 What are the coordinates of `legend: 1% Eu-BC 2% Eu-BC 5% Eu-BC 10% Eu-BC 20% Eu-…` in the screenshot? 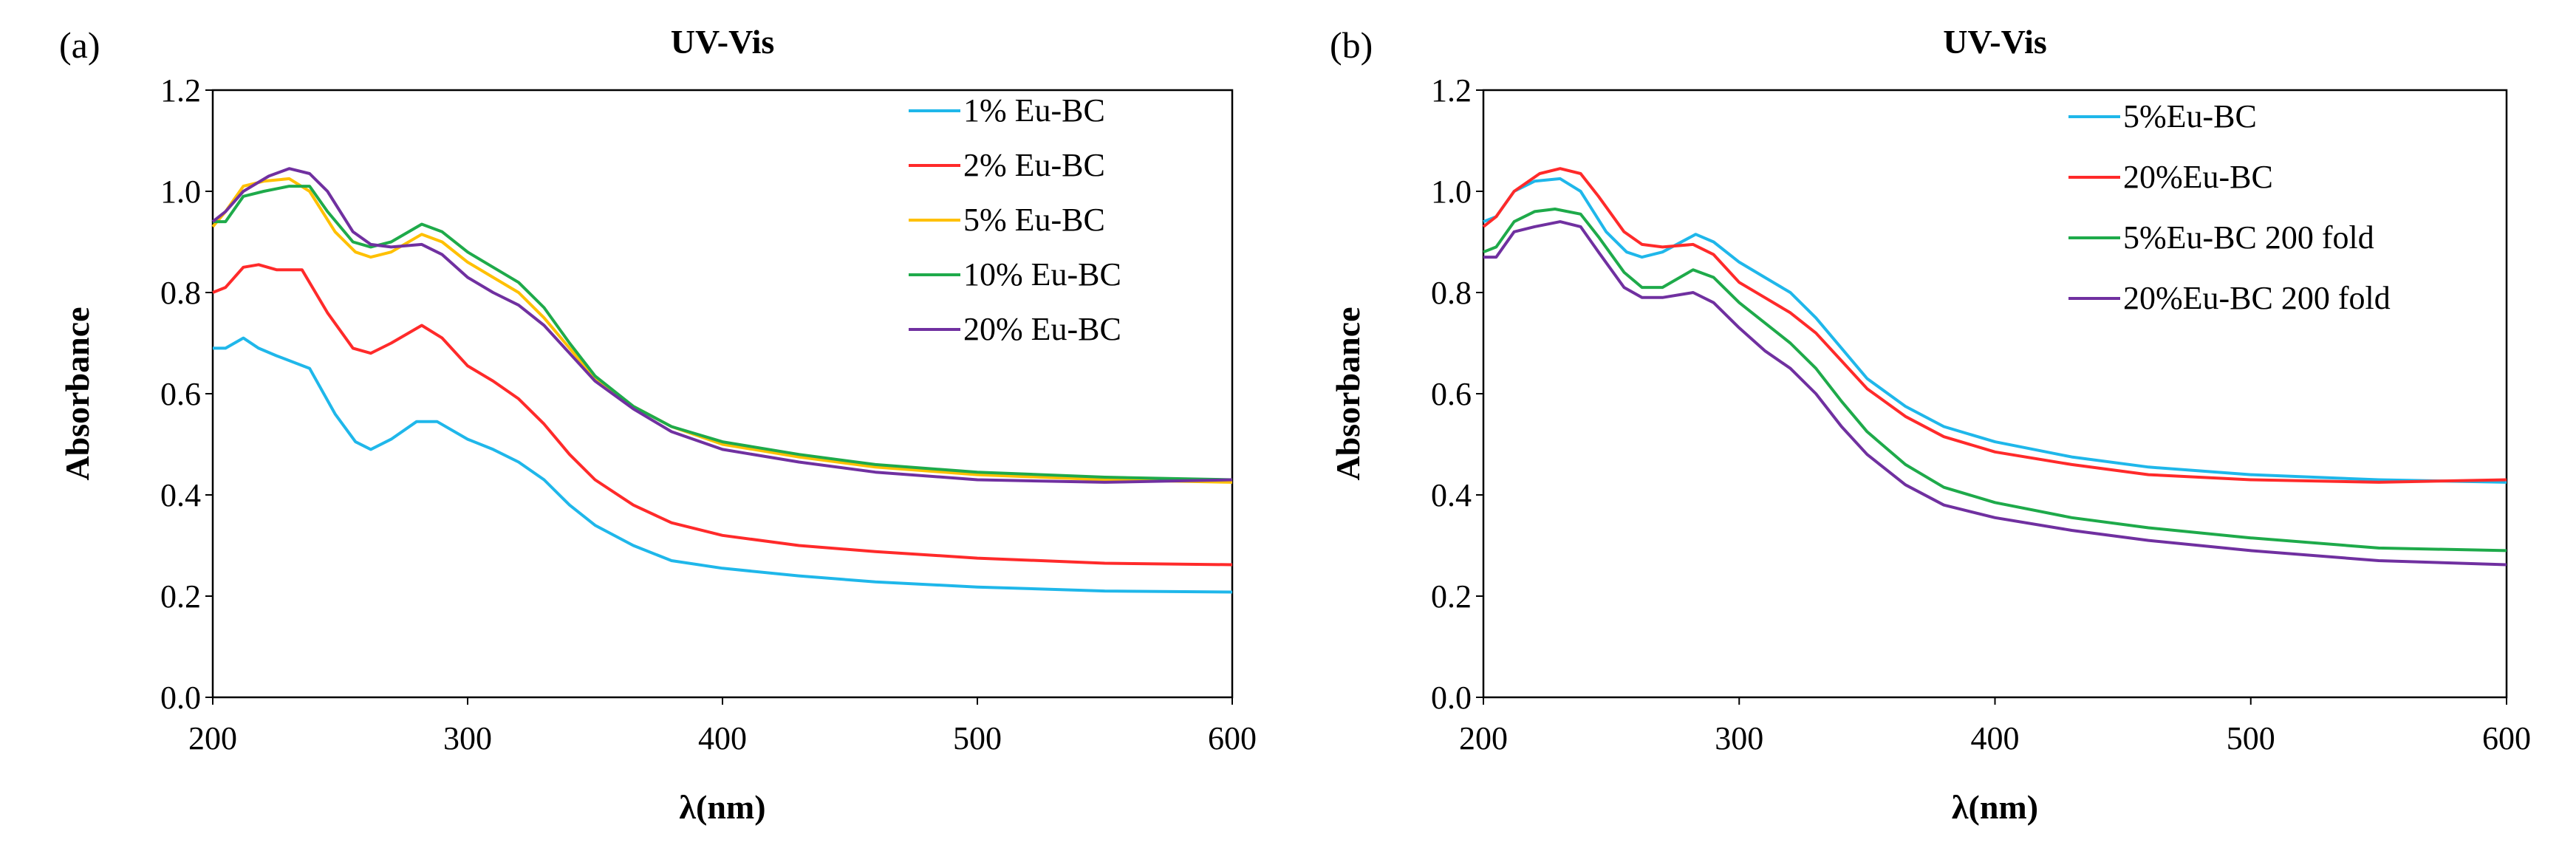 It's located at (1015, 220).